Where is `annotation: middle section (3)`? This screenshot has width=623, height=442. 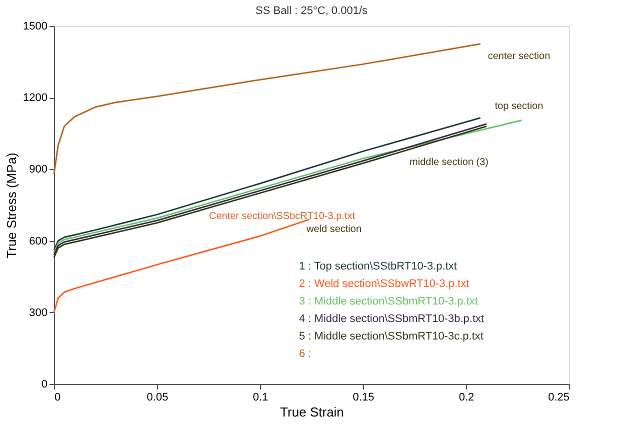 annotation: middle section (3) is located at coordinates (449, 162).